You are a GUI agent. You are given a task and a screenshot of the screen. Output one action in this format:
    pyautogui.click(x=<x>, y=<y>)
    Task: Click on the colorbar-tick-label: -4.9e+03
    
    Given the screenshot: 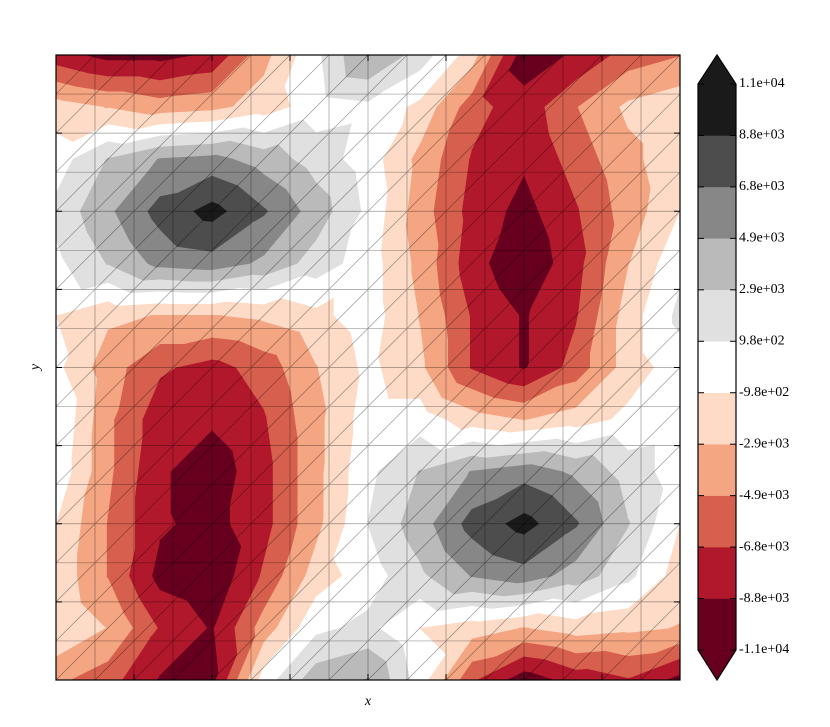 What is the action you would take?
    pyautogui.click(x=764, y=495)
    